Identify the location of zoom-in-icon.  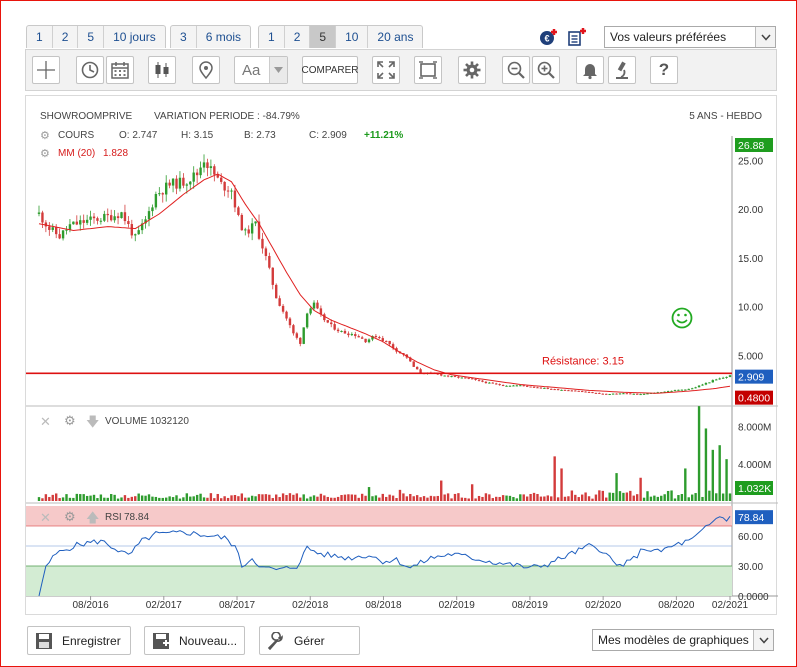
(546, 70).